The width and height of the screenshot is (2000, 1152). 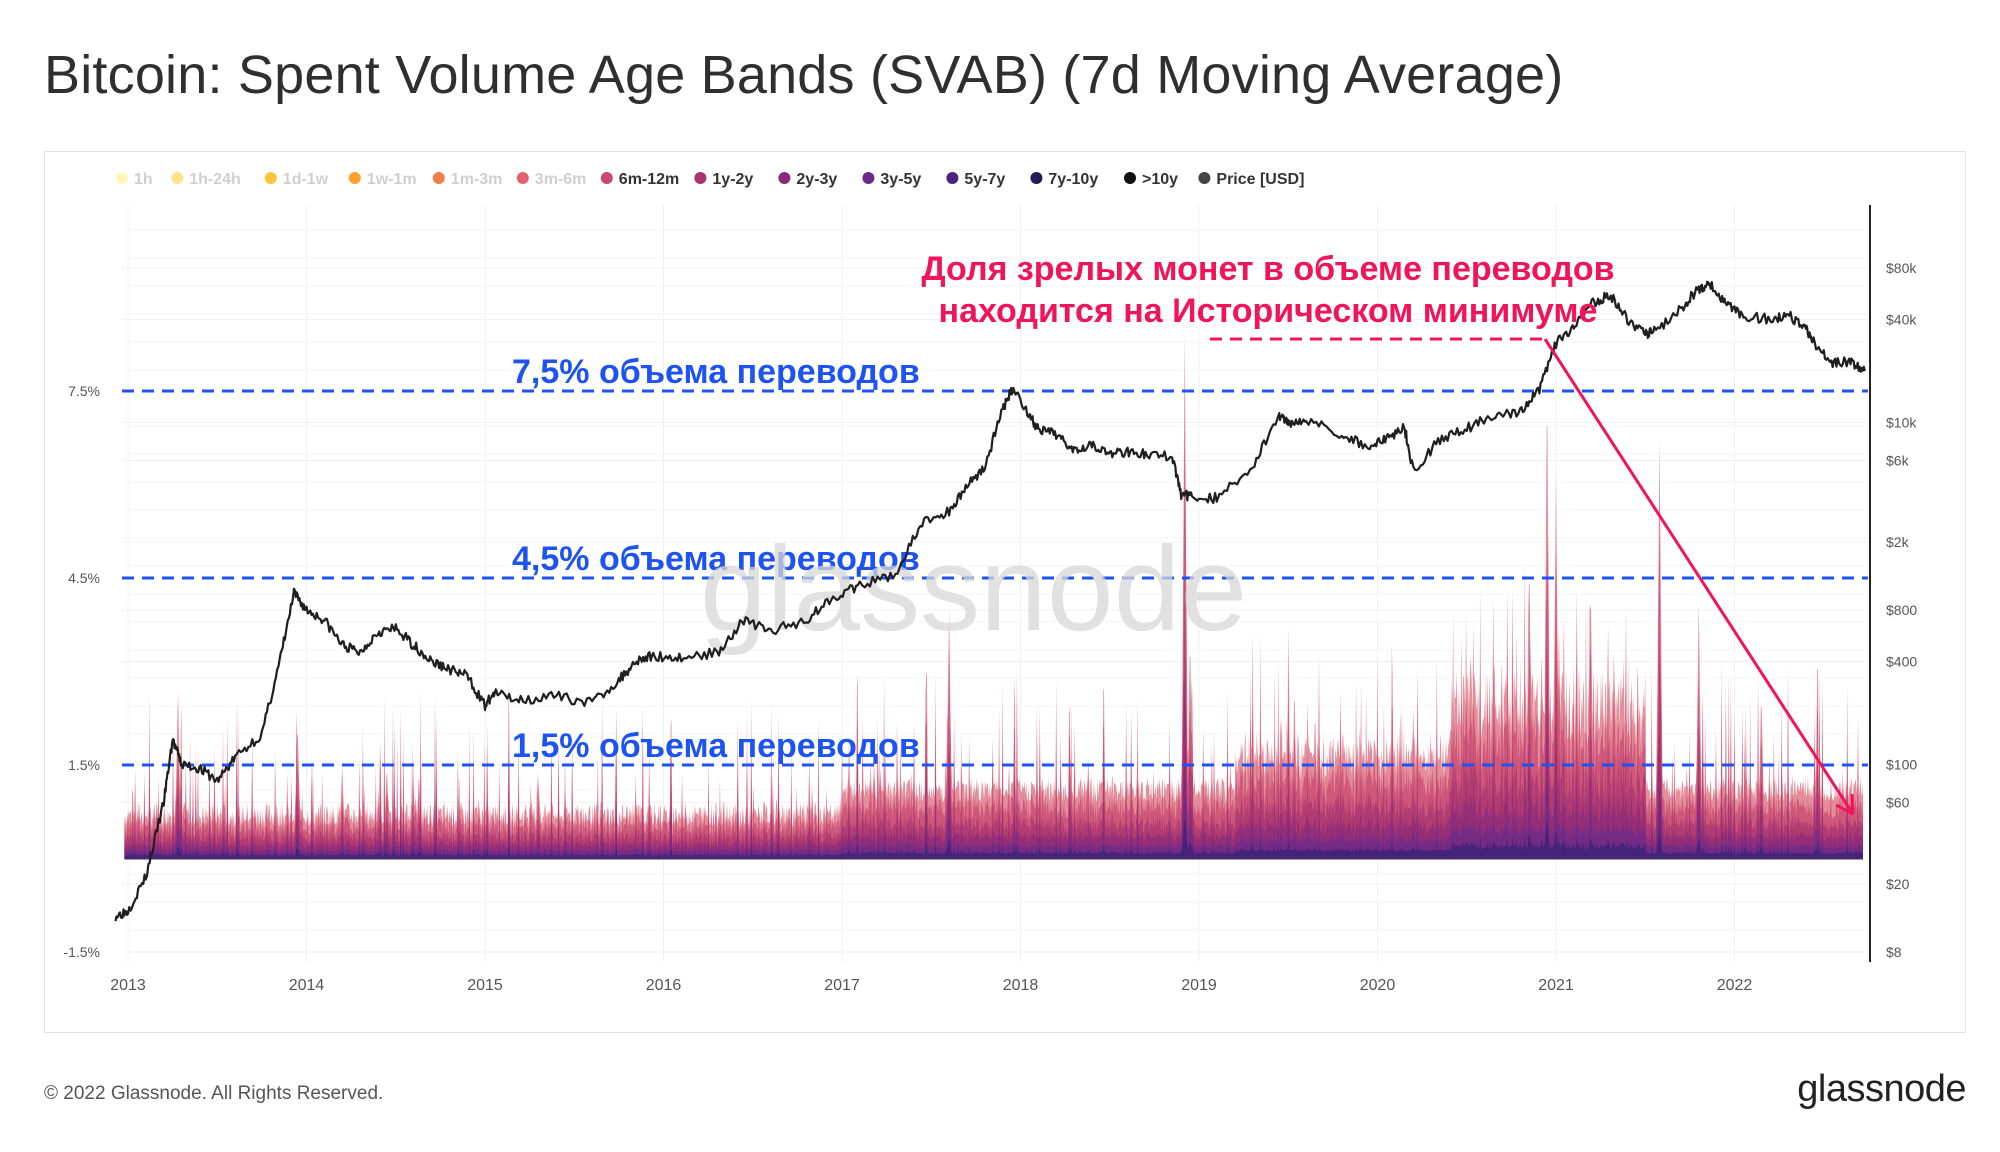 What do you see at coordinates (649, 179) in the screenshot?
I see `legend-label: 6m-12m` at bounding box center [649, 179].